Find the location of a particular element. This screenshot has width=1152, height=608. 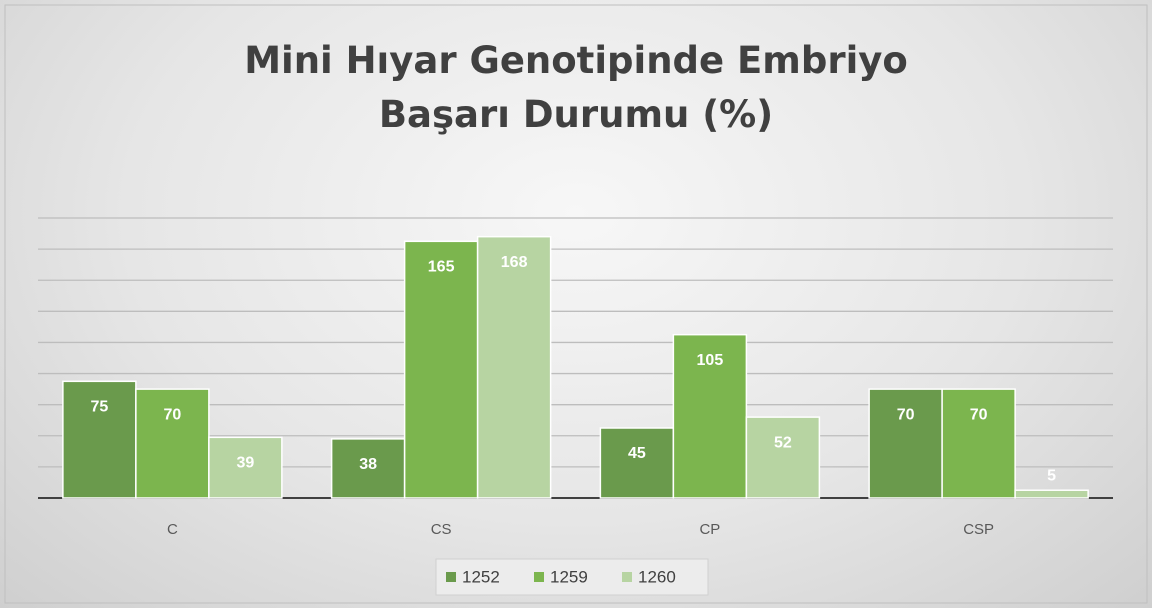

data-label: 105 is located at coordinates (710, 360).